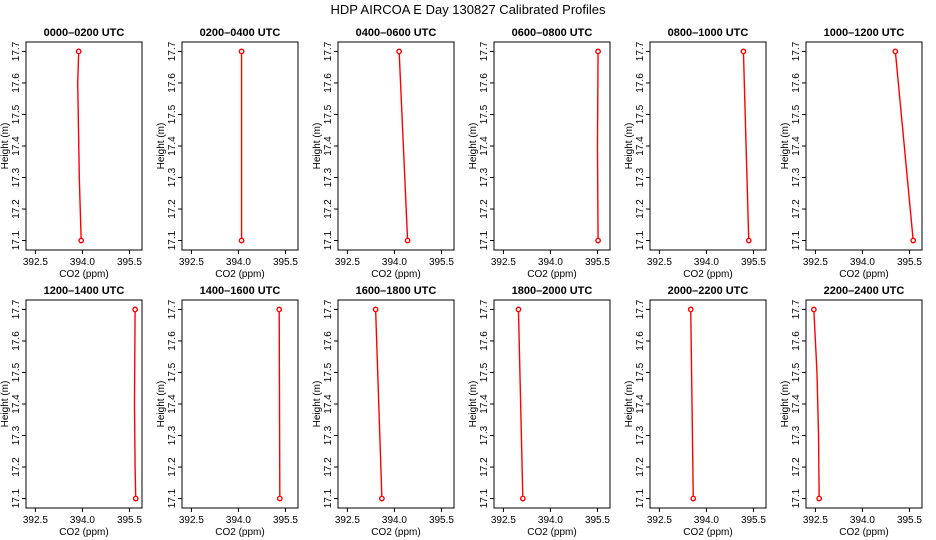 This screenshot has height=540, width=936. What do you see at coordinates (473, 404) in the screenshot?
I see `panel-9-ylabel: Height (m)` at bounding box center [473, 404].